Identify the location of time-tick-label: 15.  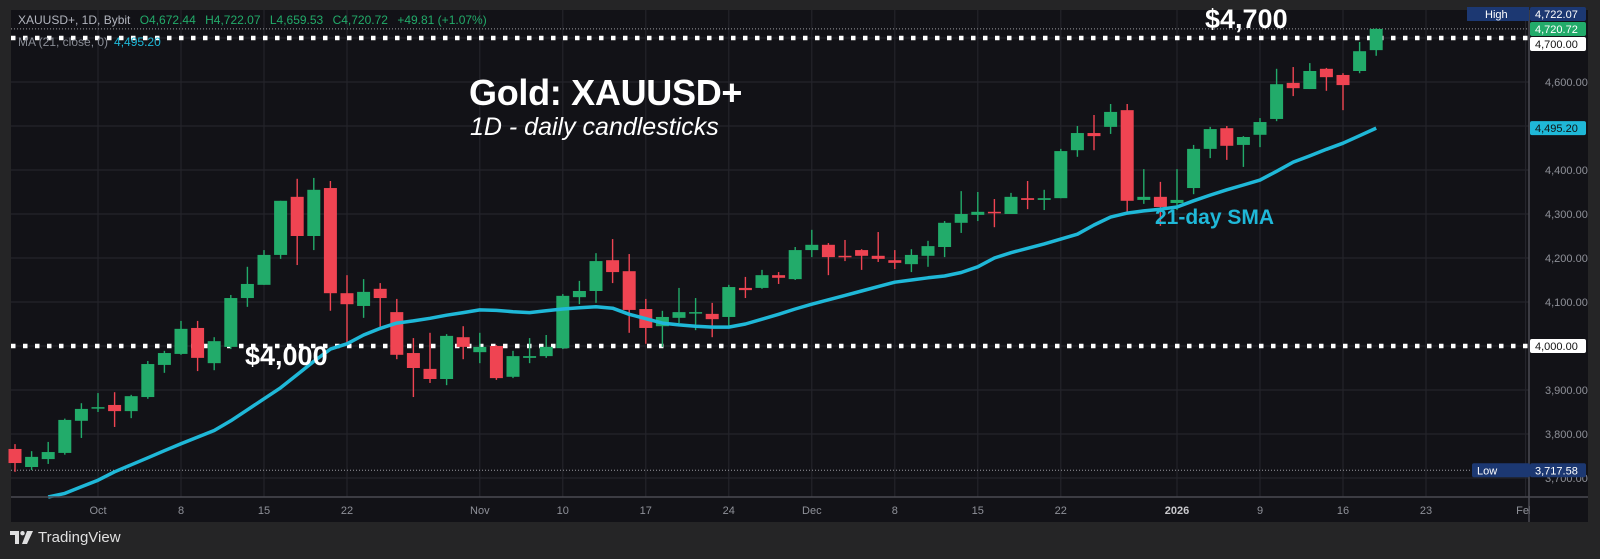
(264, 511).